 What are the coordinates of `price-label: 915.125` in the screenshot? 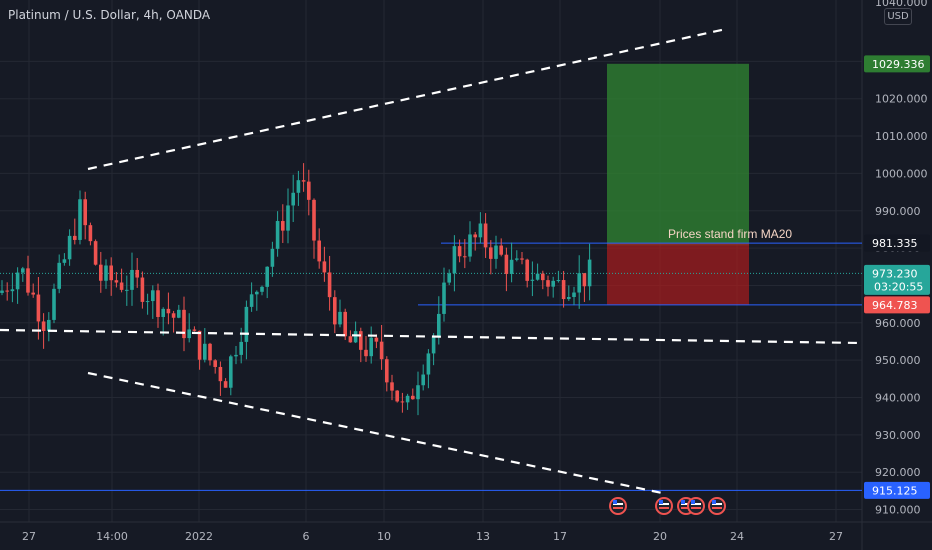 It's located at (897, 490).